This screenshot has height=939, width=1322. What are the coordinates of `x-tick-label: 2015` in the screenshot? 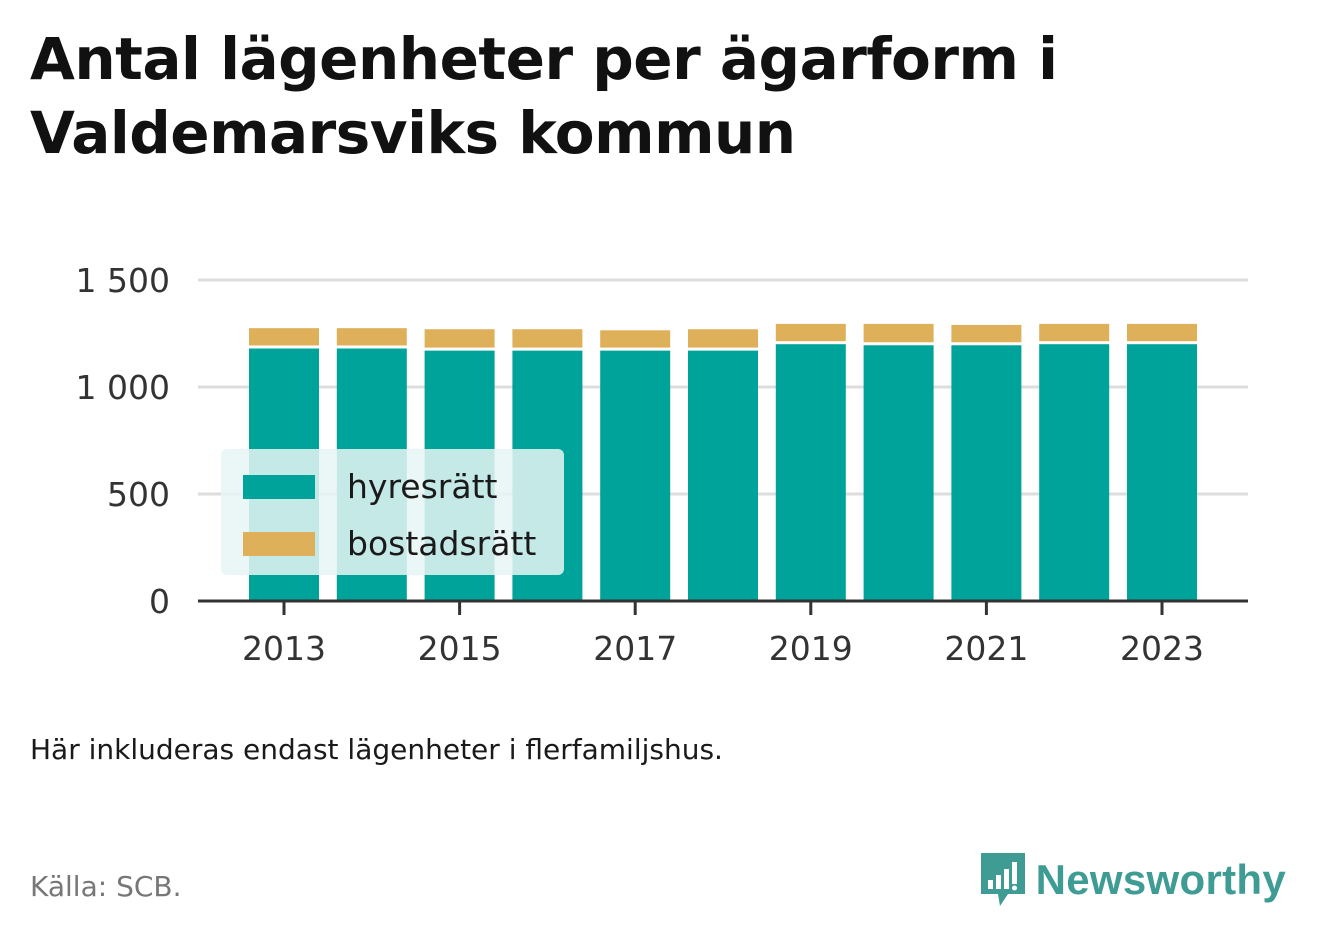 It's located at (460, 648).